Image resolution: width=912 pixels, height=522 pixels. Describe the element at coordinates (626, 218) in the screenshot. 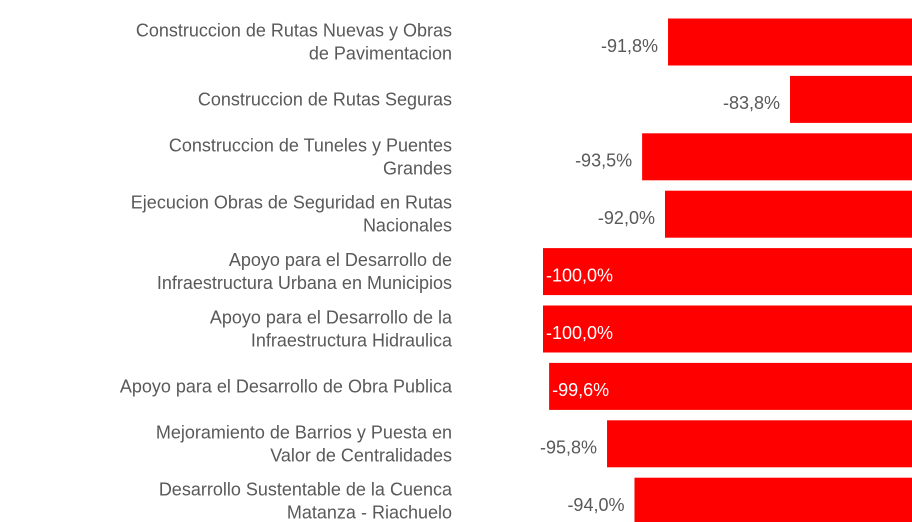

I see `value-label: -92,0%` at that location.